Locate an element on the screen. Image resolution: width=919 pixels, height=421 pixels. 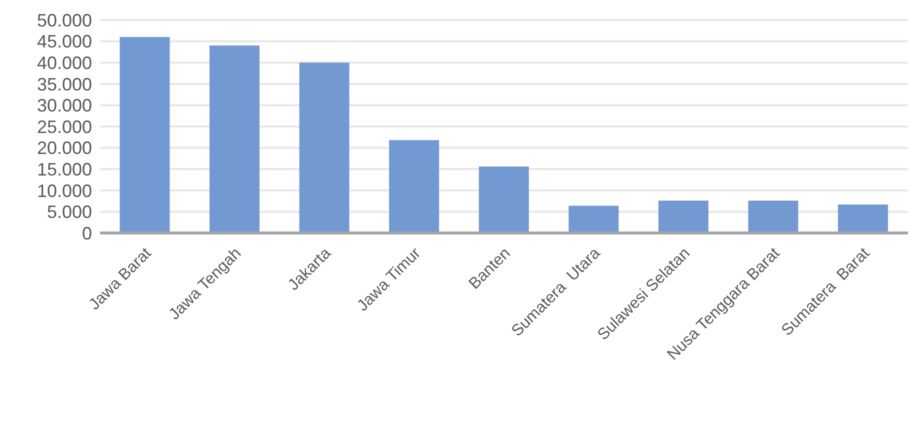
y-tick-label: 45.000 is located at coordinates (64, 42).